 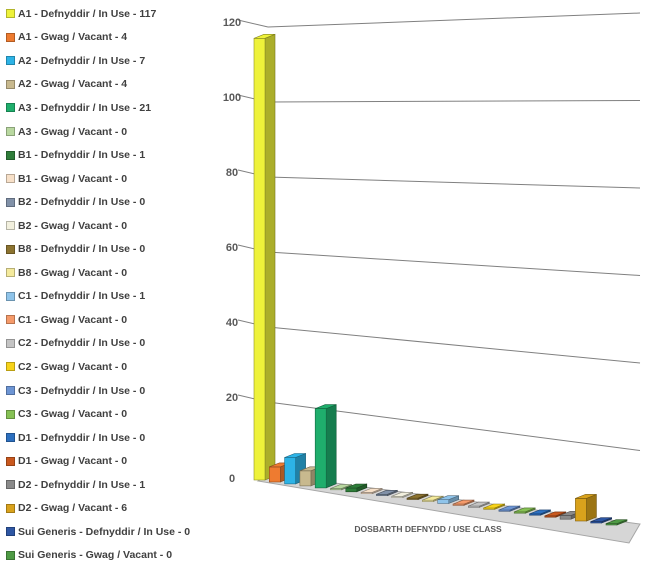 I want to click on legend-label: C1 - Gwag / Vacant - 0, so click(x=73, y=319).